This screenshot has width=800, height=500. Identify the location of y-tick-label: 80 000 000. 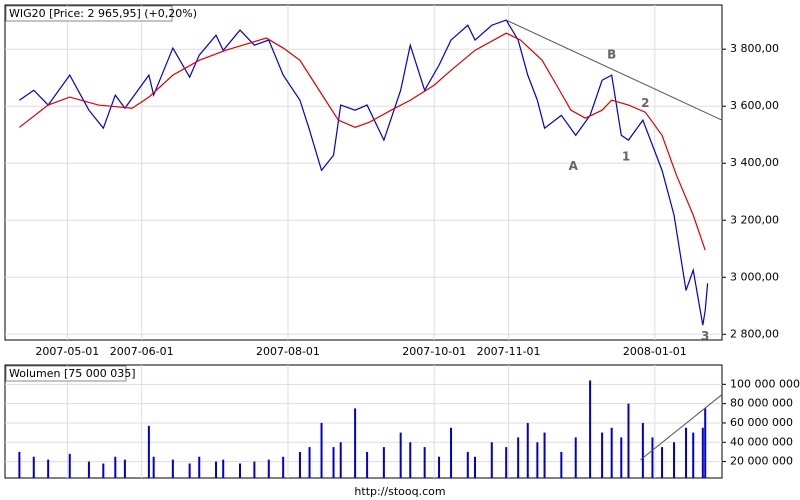
(761, 403).